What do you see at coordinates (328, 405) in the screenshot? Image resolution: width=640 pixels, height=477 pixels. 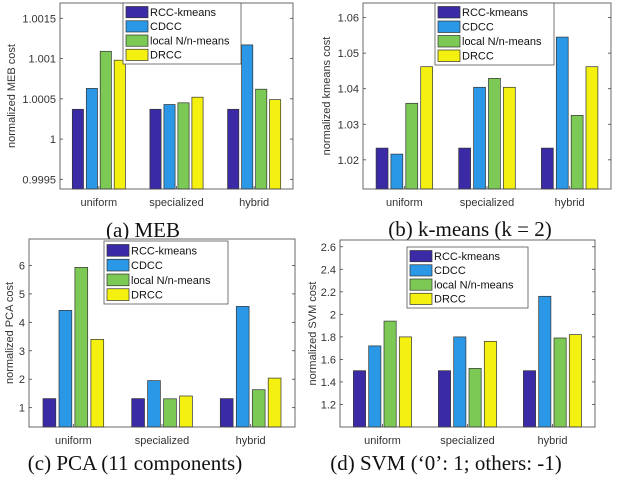 I see `y-tick-label: 1.2` at bounding box center [328, 405].